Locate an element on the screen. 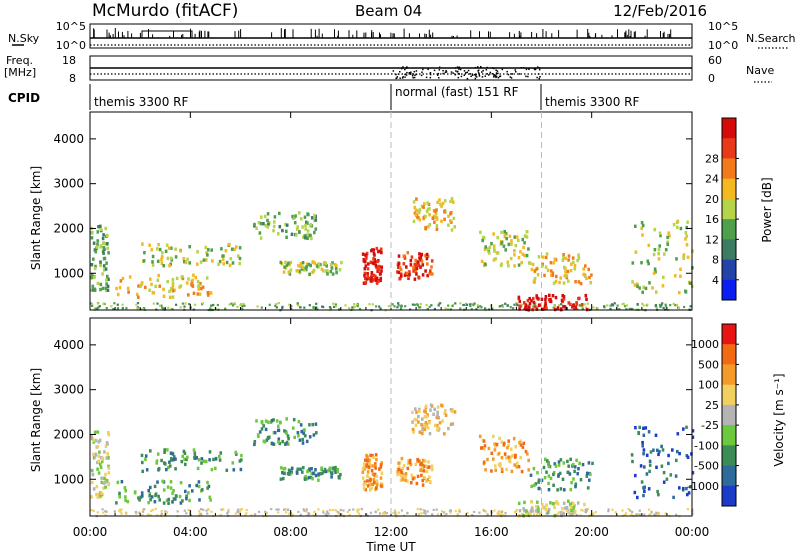 This screenshot has width=800, height=554. x-tick-label: 00:00 is located at coordinates (90, 532).